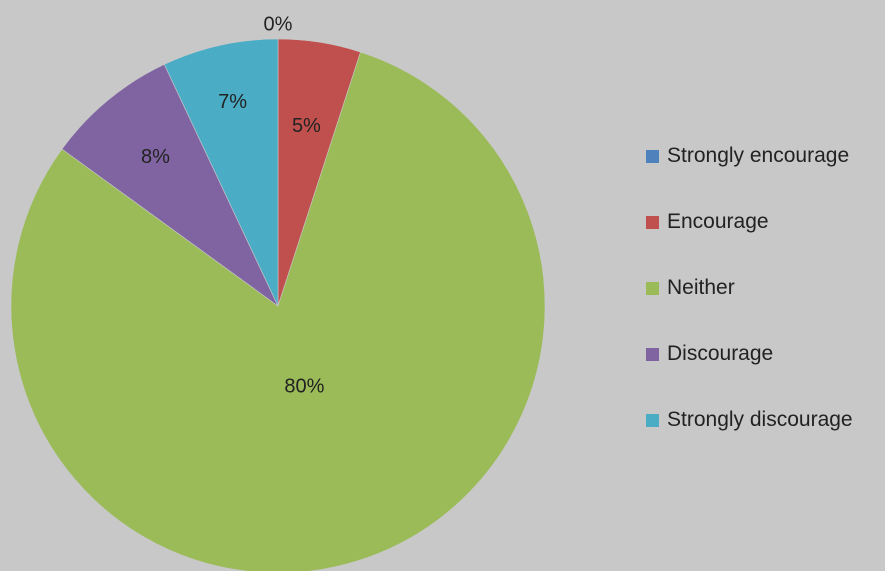 The height and width of the screenshot is (571, 885). I want to click on legend-item-discourage: Discourage, so click(749, 354).